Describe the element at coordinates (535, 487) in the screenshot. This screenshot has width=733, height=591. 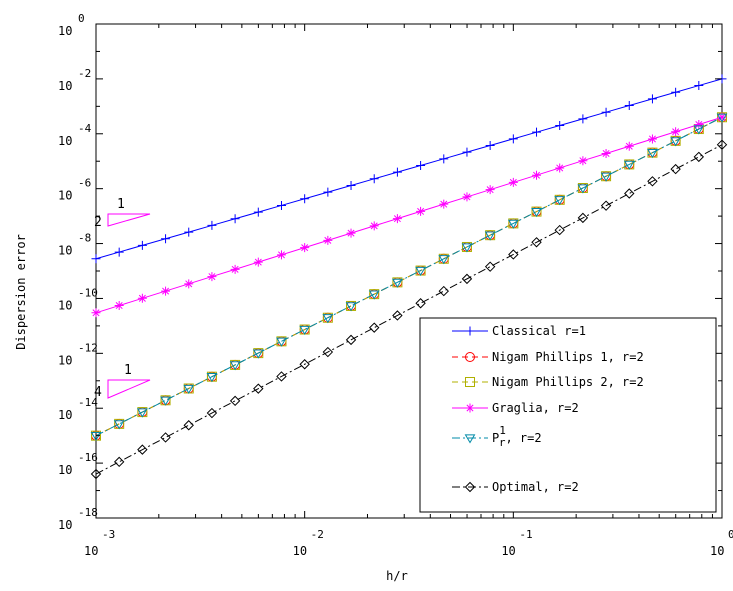
I see `legend-label: Optimal, r=2` at that location.